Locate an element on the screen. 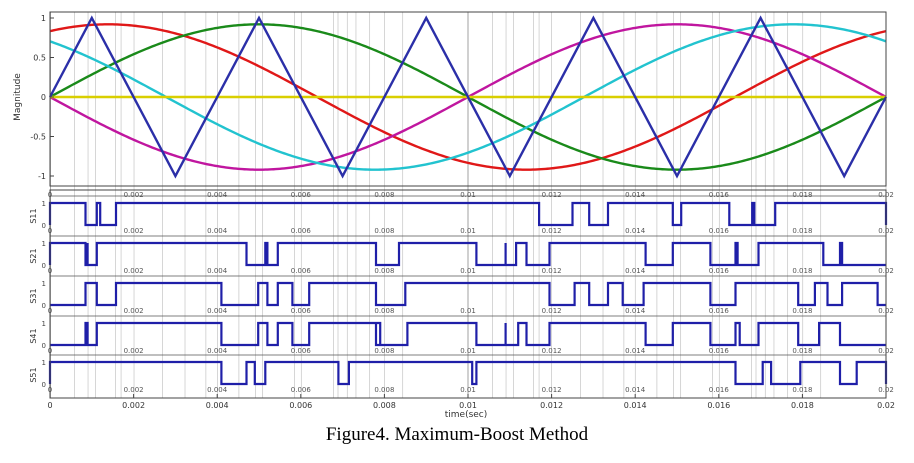  y-tick-label: 0 is located at coordinates (43, 97).